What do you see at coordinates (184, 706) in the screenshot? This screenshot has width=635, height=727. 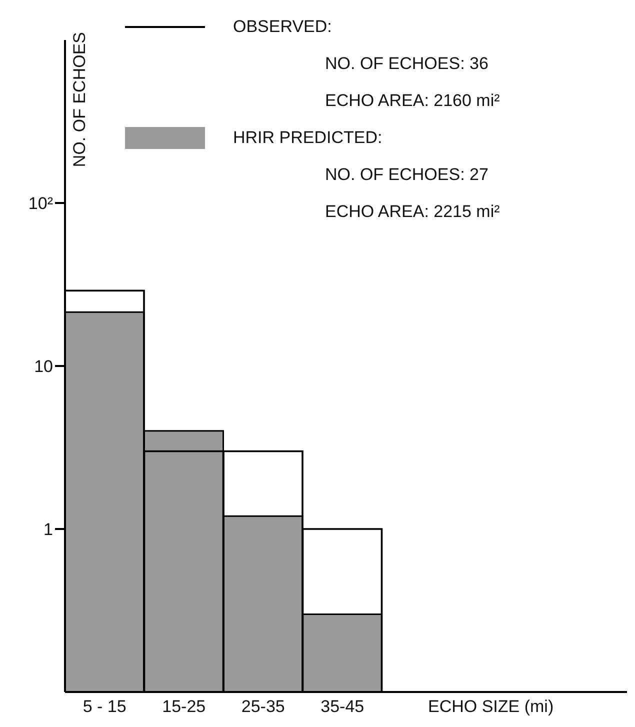 I see `x-tick-label: 15-25` at bounding box center [184, 706].